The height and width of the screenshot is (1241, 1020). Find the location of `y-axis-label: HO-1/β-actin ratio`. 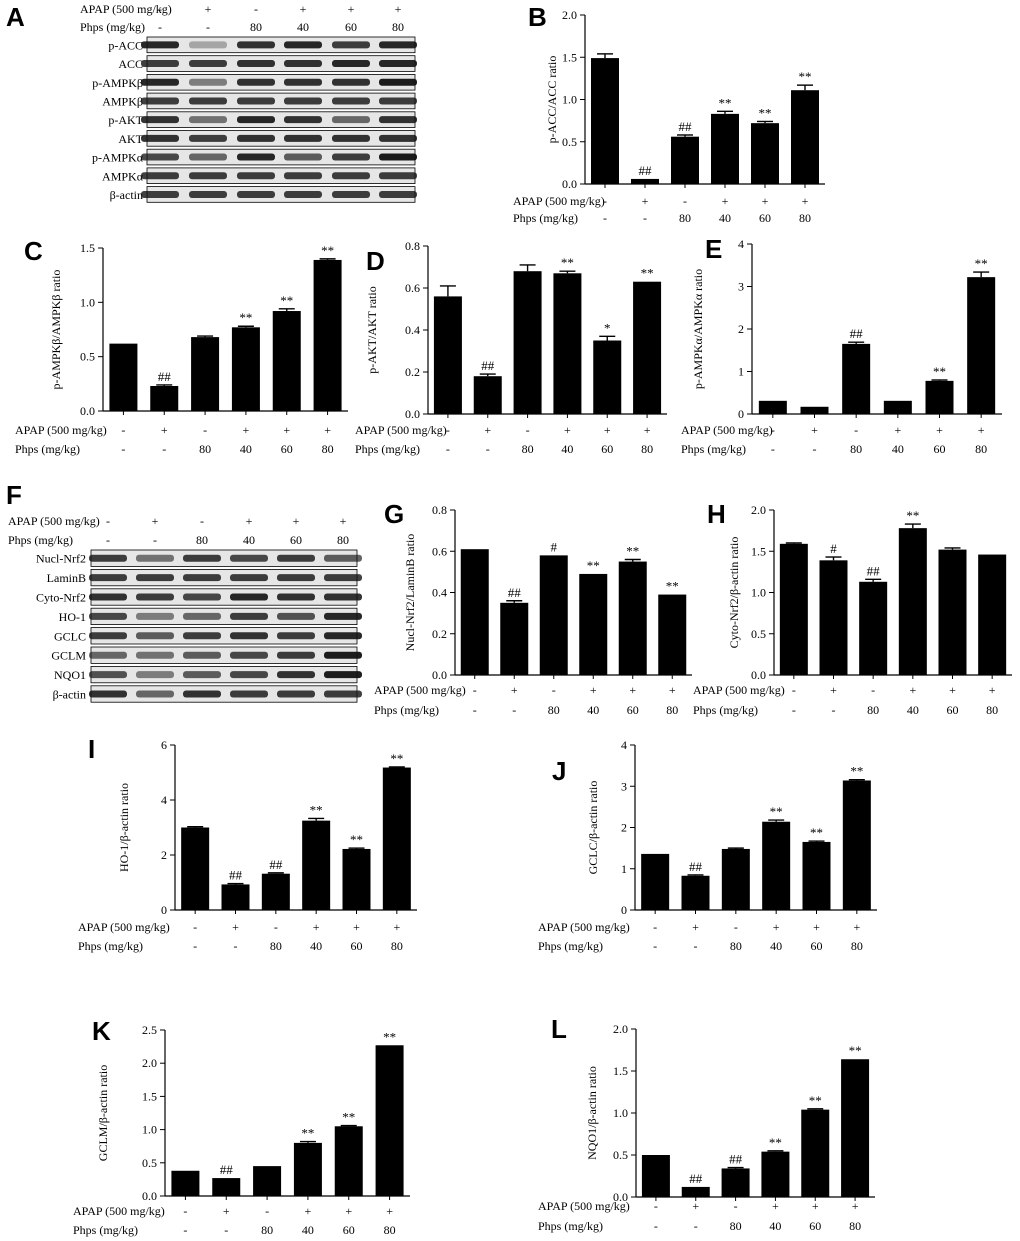

y-axis-label: HO-1/β-actin ratio is located at coordinates (124, 827).